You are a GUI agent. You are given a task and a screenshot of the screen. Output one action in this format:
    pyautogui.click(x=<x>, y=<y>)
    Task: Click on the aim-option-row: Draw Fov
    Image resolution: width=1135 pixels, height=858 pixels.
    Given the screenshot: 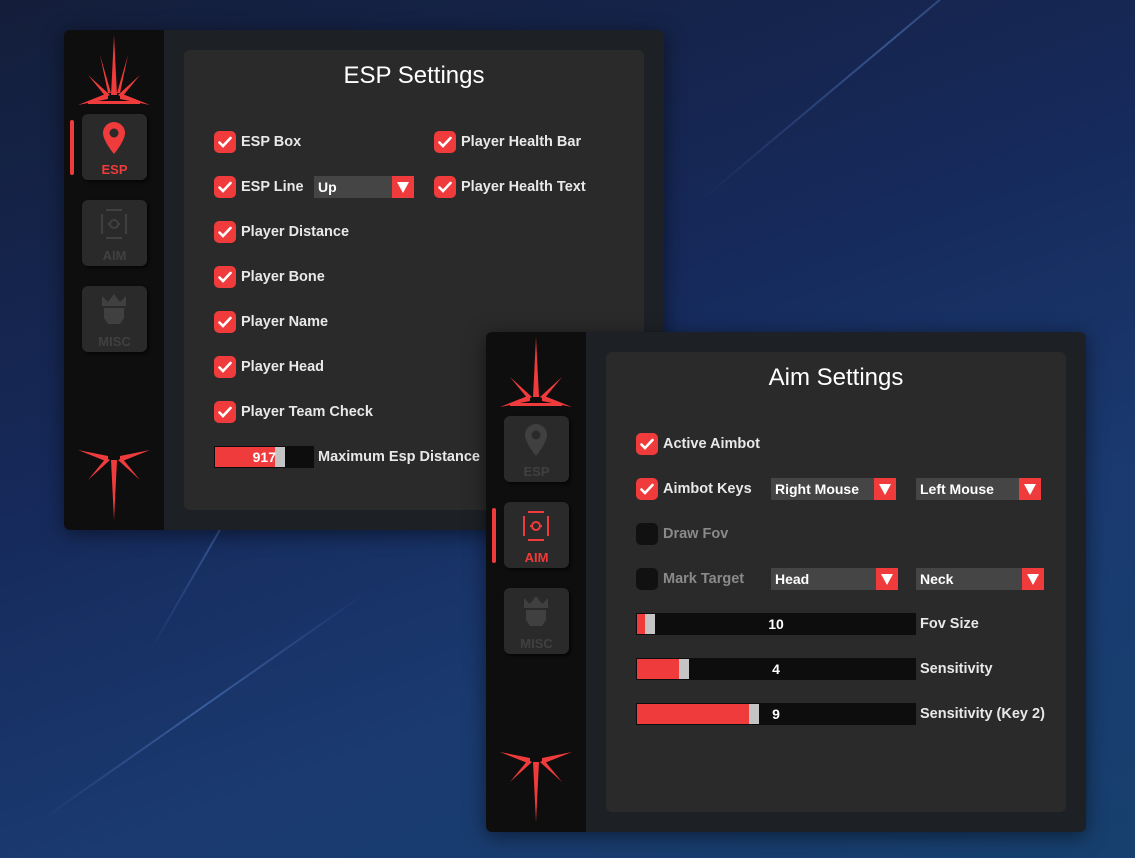 What is the action you would take?
    pyautogui.click(x=682, y=534)
    